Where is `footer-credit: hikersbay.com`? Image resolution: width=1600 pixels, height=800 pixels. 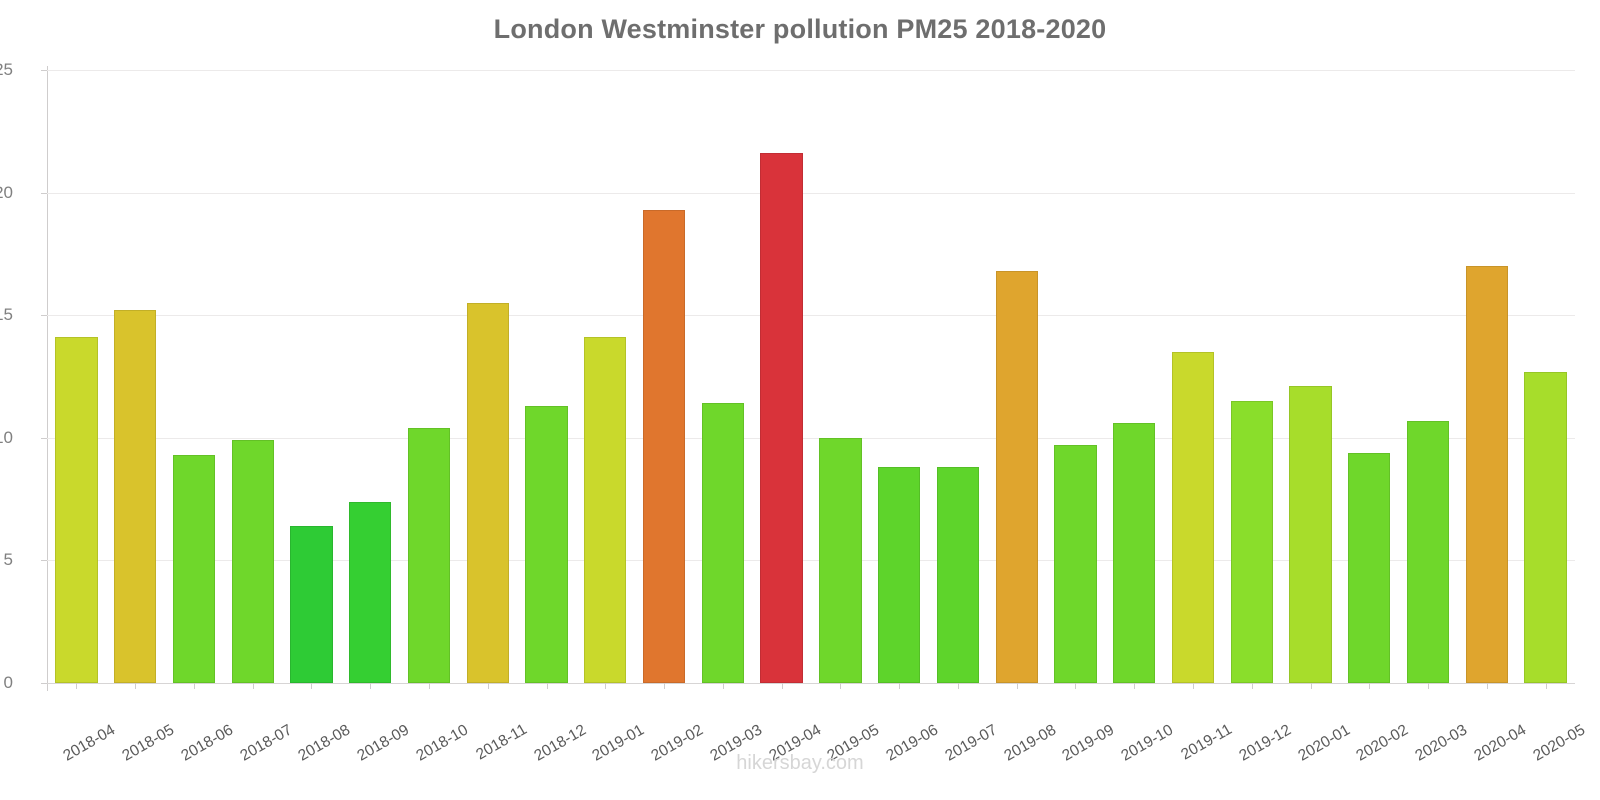 footer-credit: hikersbay.com is located at coordinates (800, 763).